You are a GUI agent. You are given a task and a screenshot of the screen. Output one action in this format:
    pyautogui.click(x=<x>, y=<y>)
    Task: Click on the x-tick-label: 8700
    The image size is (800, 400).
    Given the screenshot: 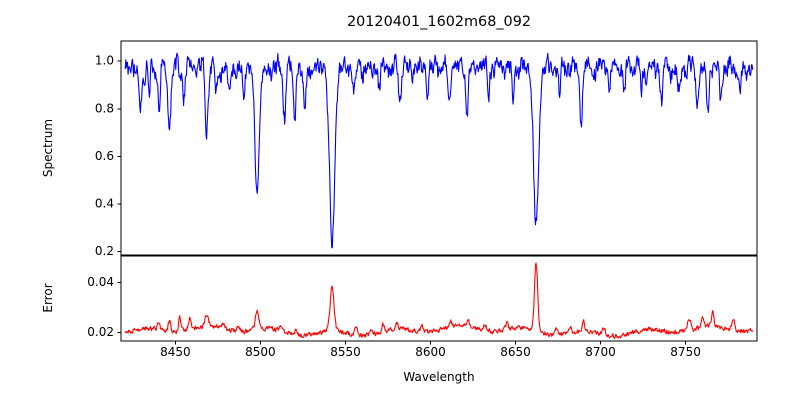 What is the action you would take?
    pyautogui.click(x=600, y=352)
    